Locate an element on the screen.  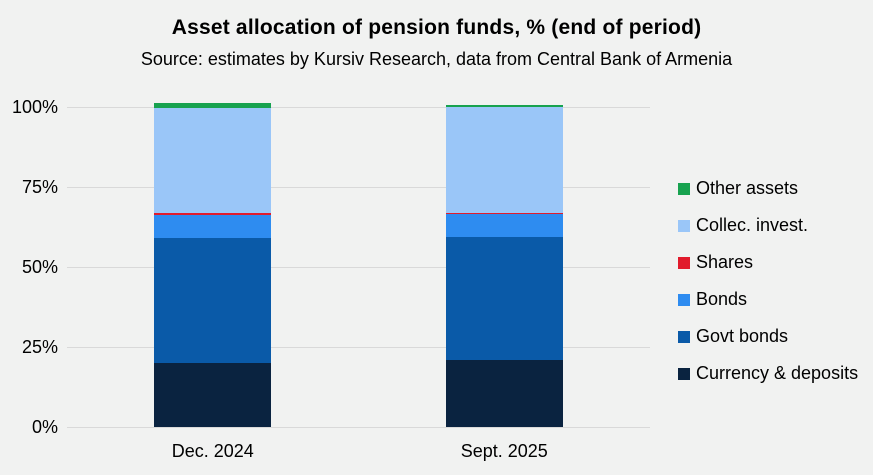
y-axis-tick-label: 25% is located at coordinates (39, 347).